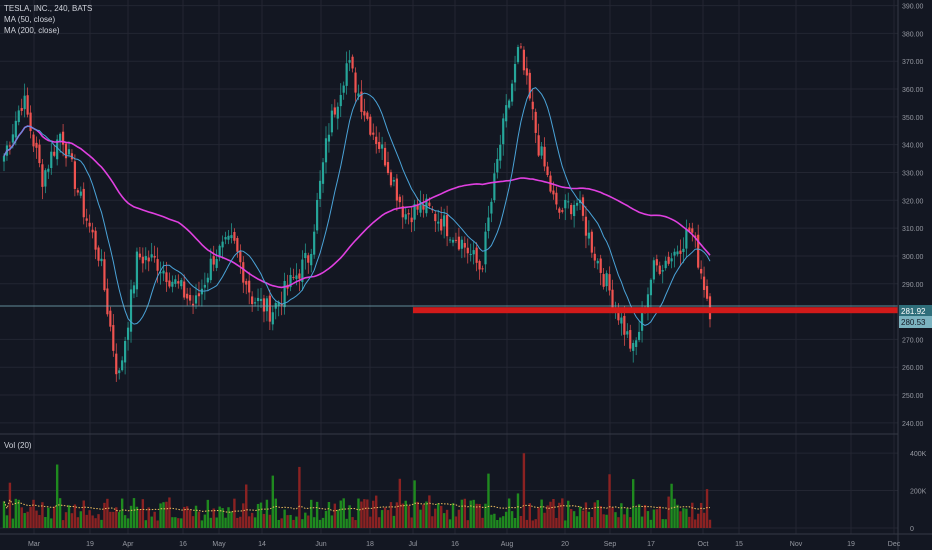 This screenshot has width=932, height=550. What do you see at coordinates (565, 544) in the screenshot?
I see `time-tick-label: 20` at bounding box center [565, 544].